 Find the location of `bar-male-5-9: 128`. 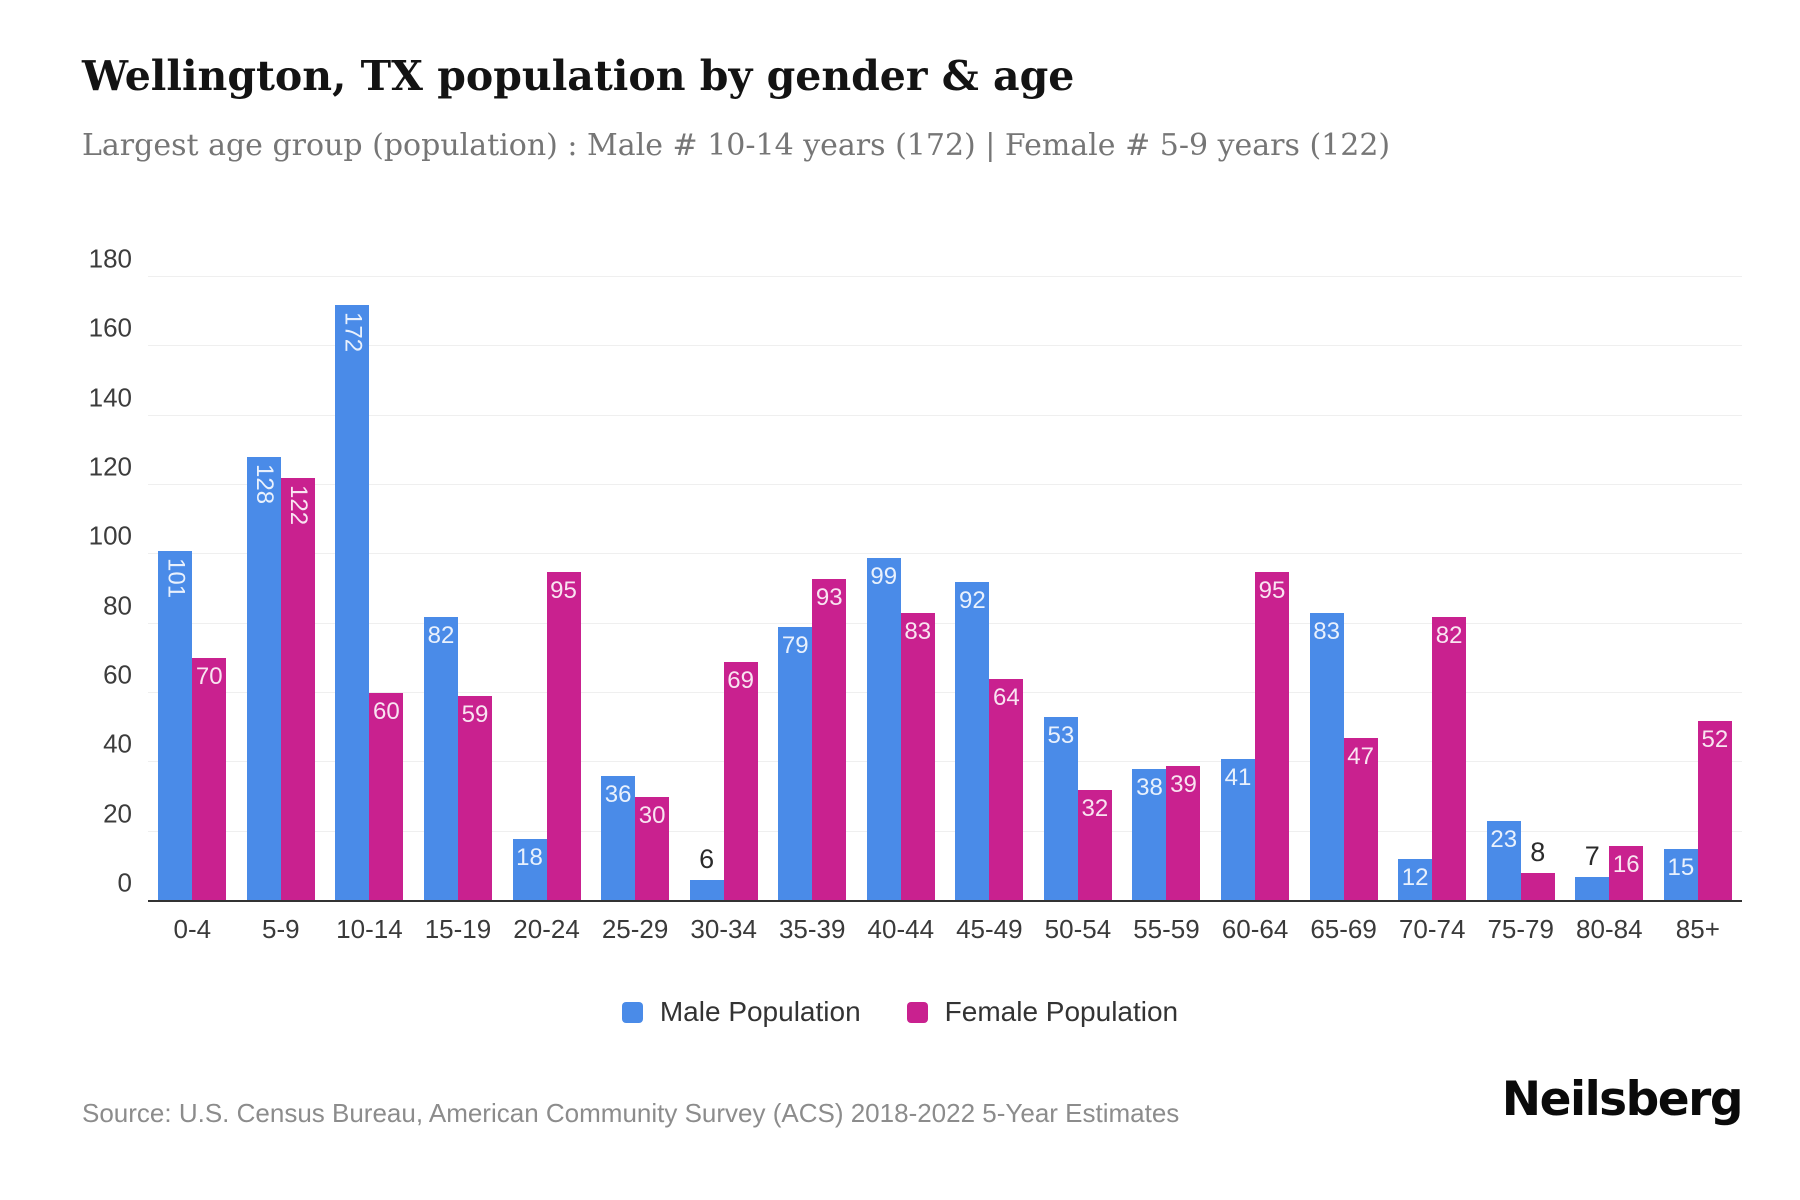

bar-male-5-9: 128 is located at coordinates (263, 679).